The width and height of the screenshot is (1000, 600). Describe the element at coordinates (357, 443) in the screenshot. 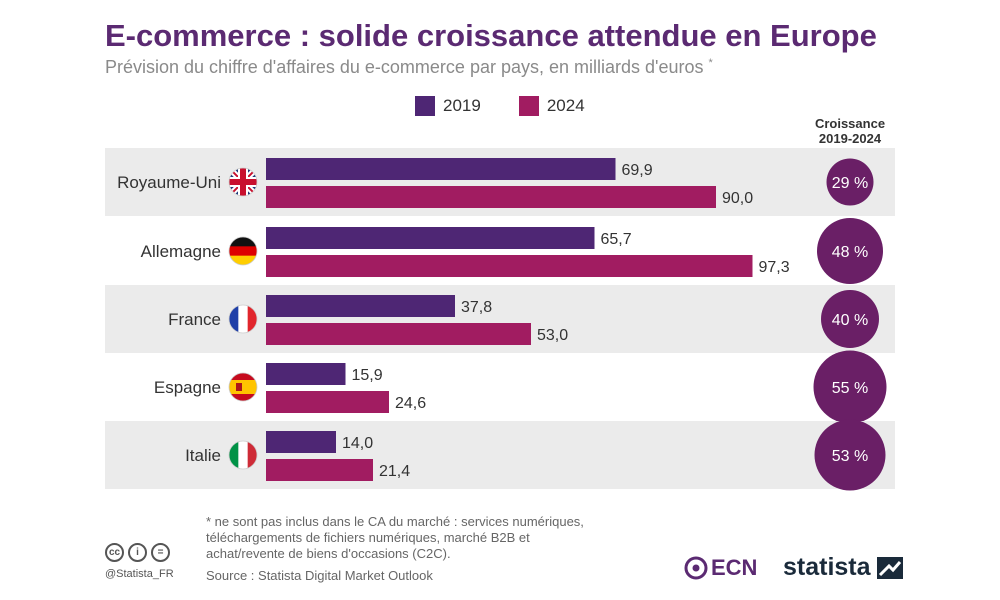

I see `value-label-2019-italie: 14,0` at that location.